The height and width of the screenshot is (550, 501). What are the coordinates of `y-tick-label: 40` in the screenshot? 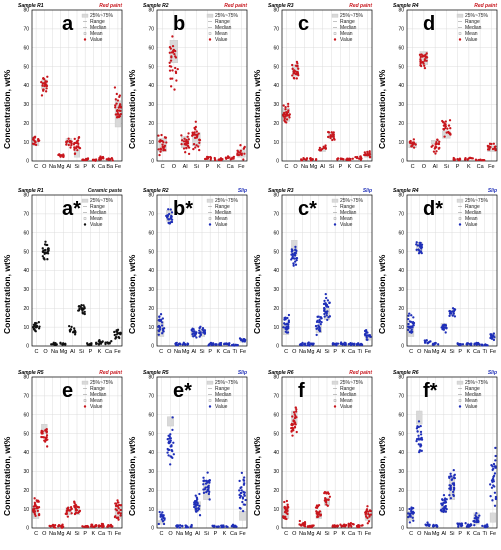 It's located at (276, 271).